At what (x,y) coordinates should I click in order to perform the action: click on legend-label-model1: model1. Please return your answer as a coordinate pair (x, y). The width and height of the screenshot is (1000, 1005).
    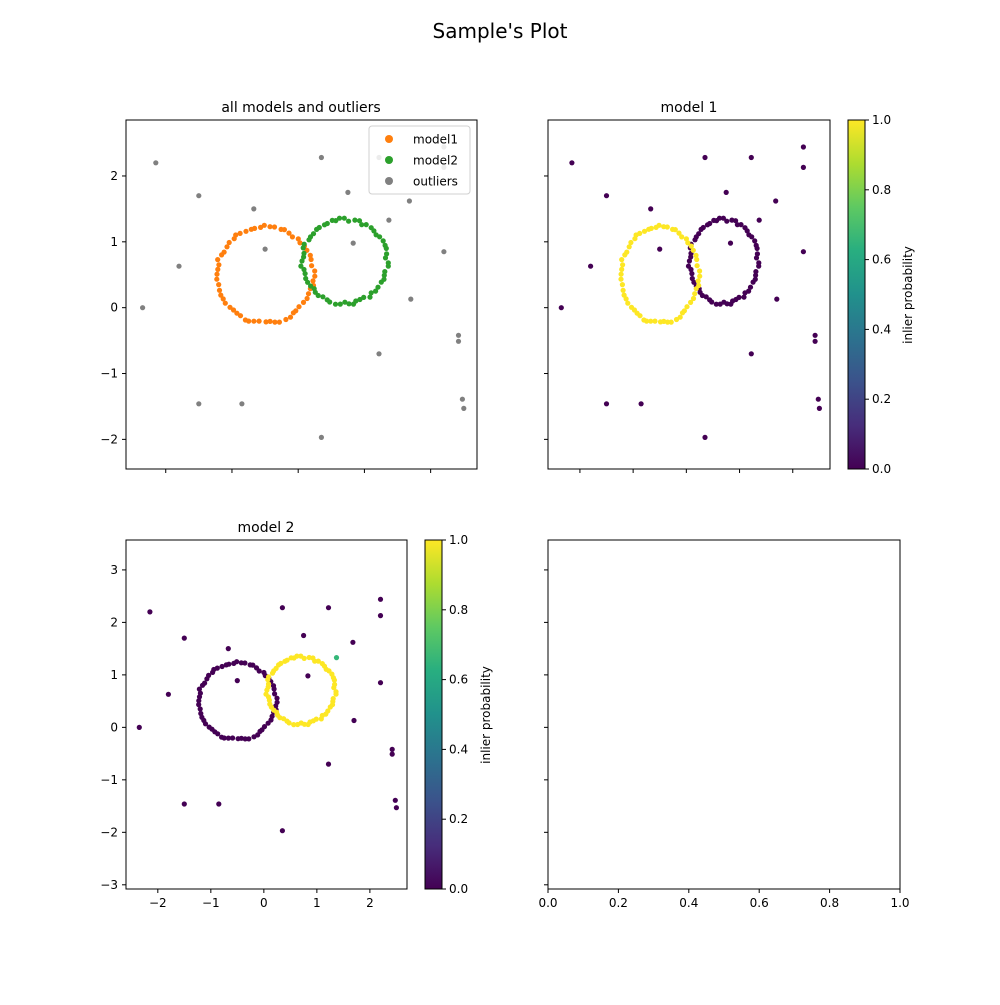
    Looking at the image, I should click on (435, 140).